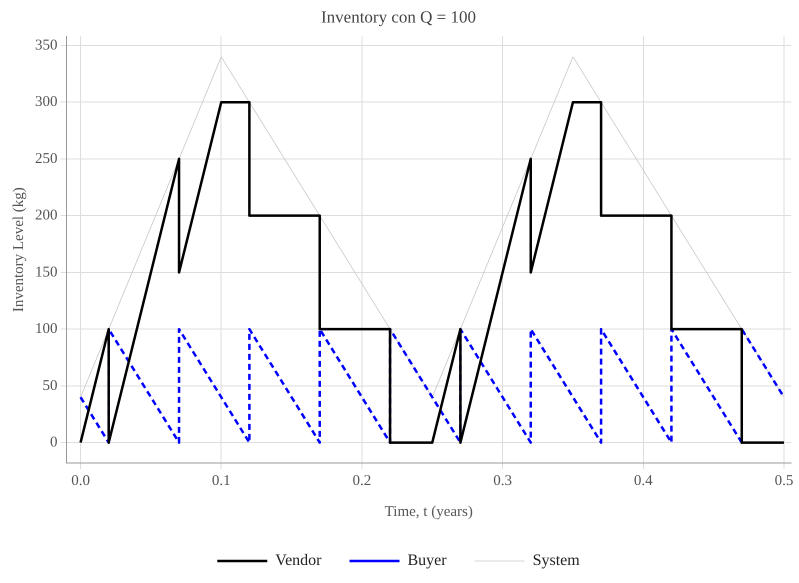  What do you see at coordinates (644, 480) in the screenshot?
I see `x-tick-label: 0.4` at bounding box center [644, 480].